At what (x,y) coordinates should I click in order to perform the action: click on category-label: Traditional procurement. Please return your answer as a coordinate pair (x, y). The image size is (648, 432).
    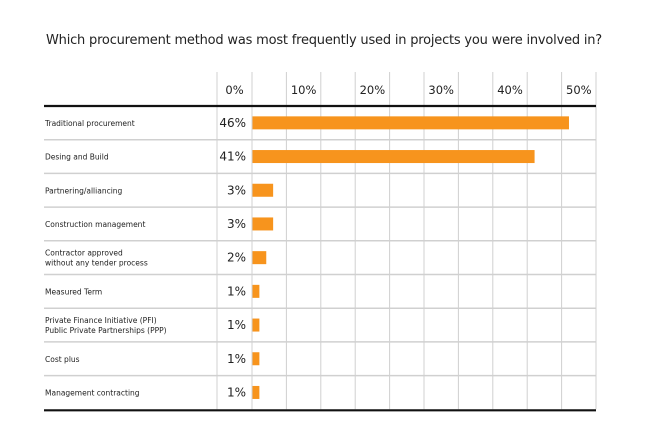
    Looking at the image, I should click on (89, 123).